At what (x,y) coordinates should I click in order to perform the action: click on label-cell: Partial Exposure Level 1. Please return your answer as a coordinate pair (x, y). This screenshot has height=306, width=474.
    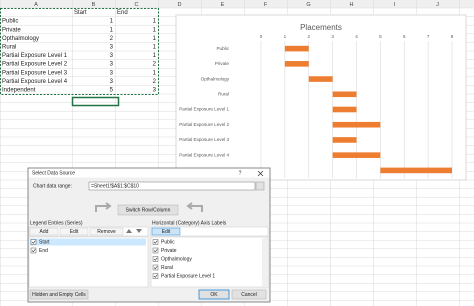
    Looking at the image, I should click on (35, 56).